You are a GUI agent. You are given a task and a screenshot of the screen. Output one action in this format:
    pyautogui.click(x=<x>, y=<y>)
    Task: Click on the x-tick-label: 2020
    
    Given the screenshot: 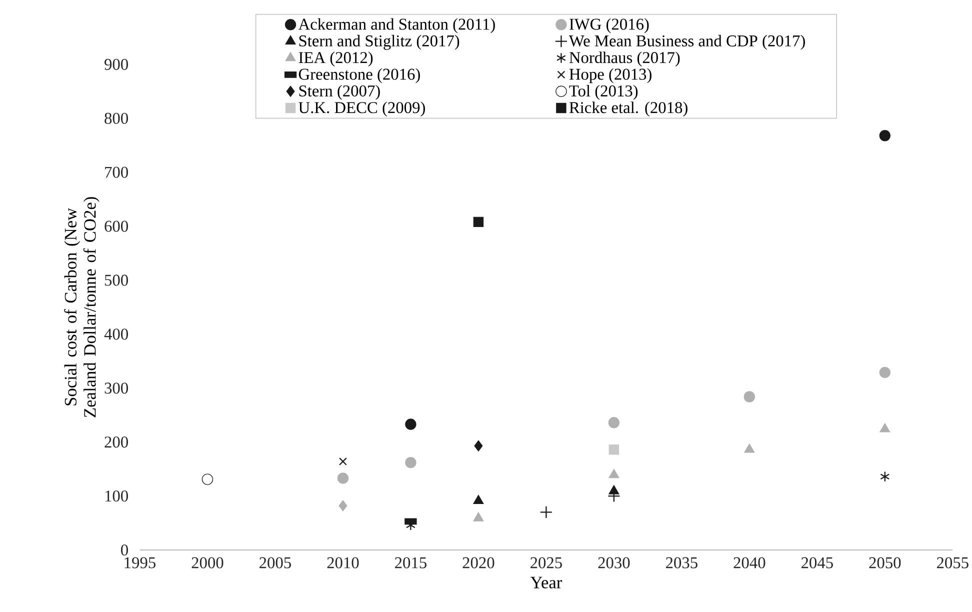 What is the action you would take?
    pyautogui.click(x=478, y=562)
    